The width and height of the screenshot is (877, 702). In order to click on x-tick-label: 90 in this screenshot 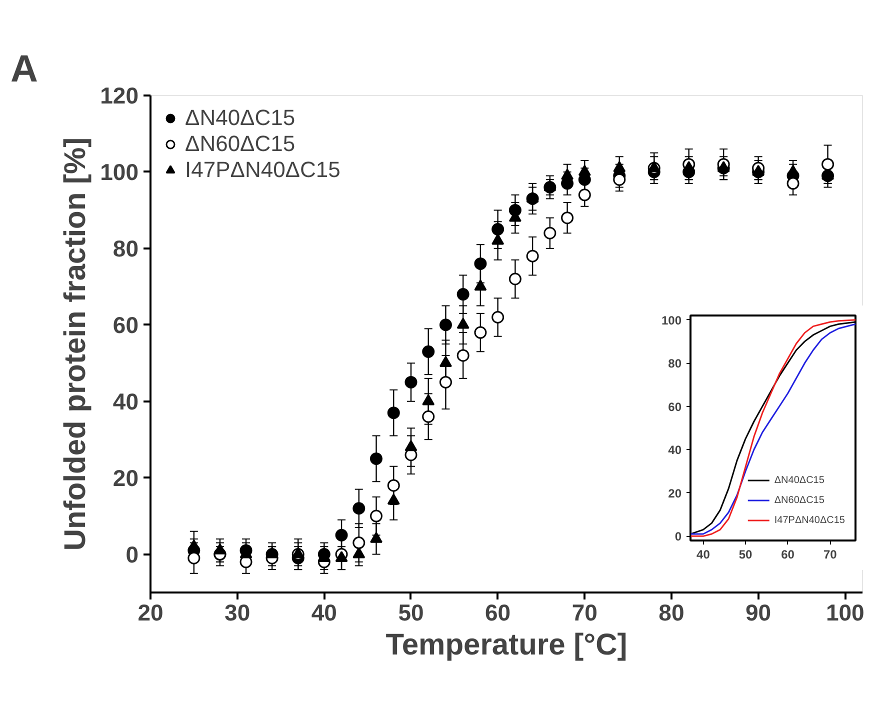, I will do `click(759, 613)`.